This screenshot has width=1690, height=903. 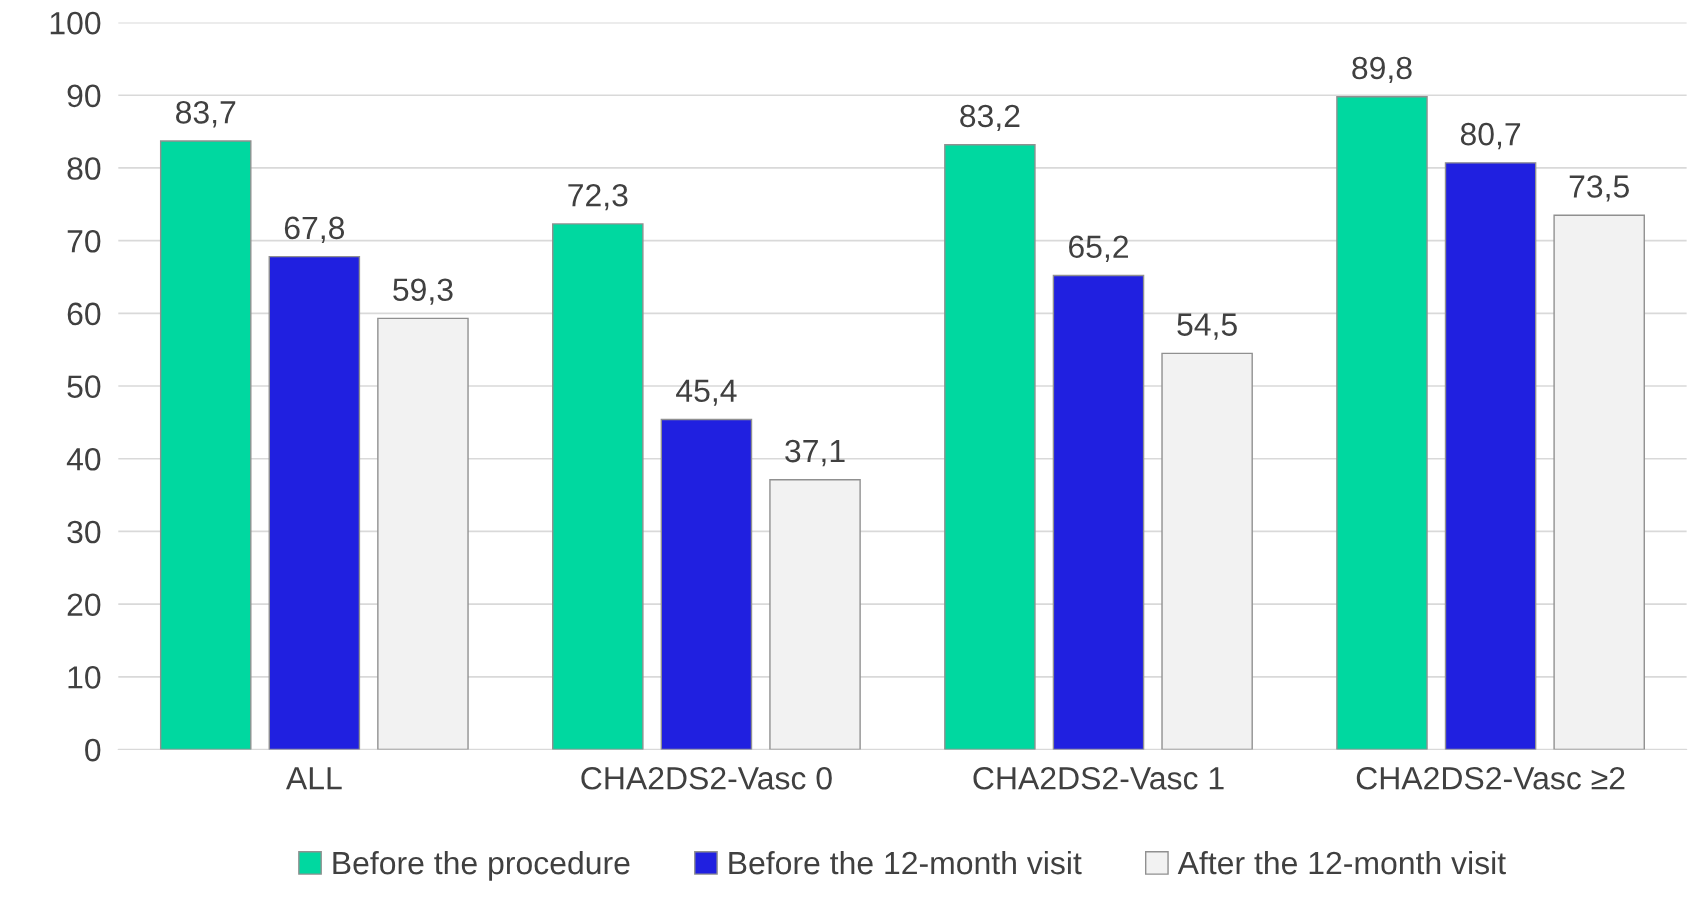 I want to click on y-tick-label: 20, so click(x=84, y=604).